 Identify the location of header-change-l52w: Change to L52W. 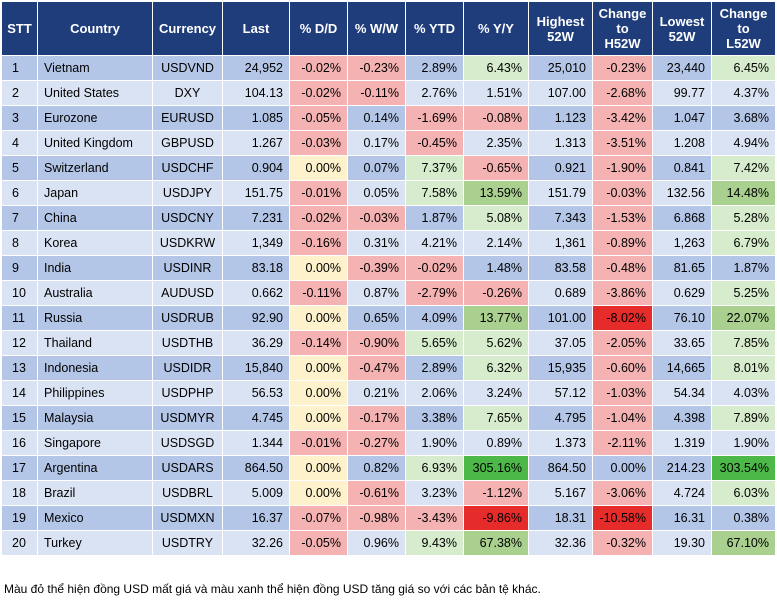
(743, 28).